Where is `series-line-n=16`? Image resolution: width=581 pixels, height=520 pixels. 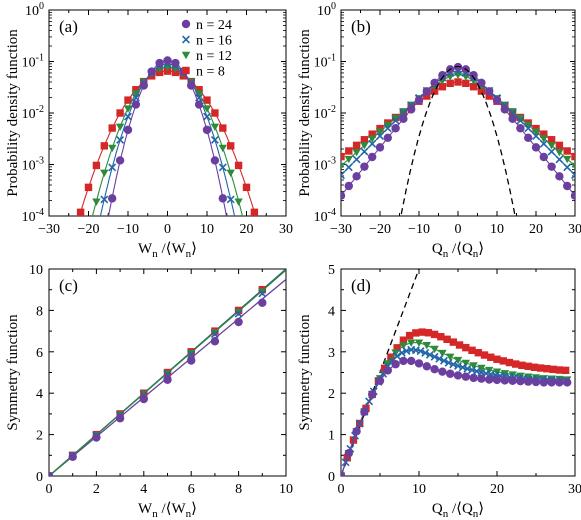
series-line-n=16 is located at coordinates (167, 139).